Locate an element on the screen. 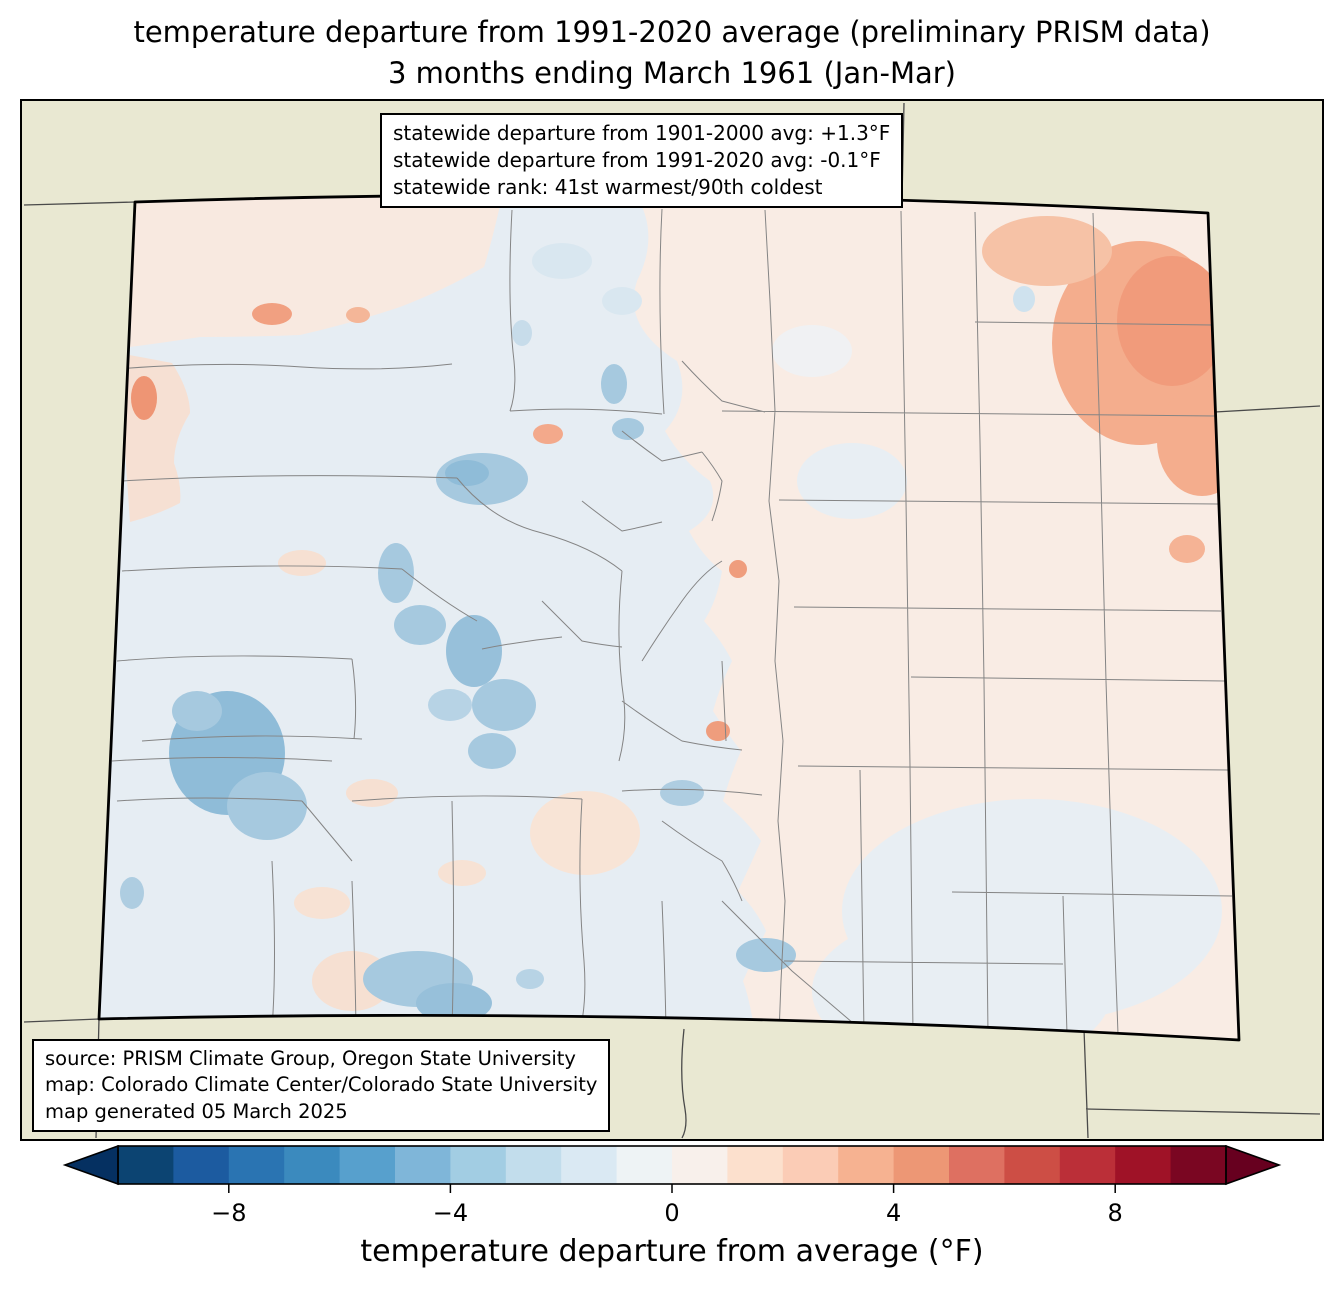 This screenshot has width=1344, height=1299. colorbar-tick-label: −4 is located at coordinates (450, 1213).